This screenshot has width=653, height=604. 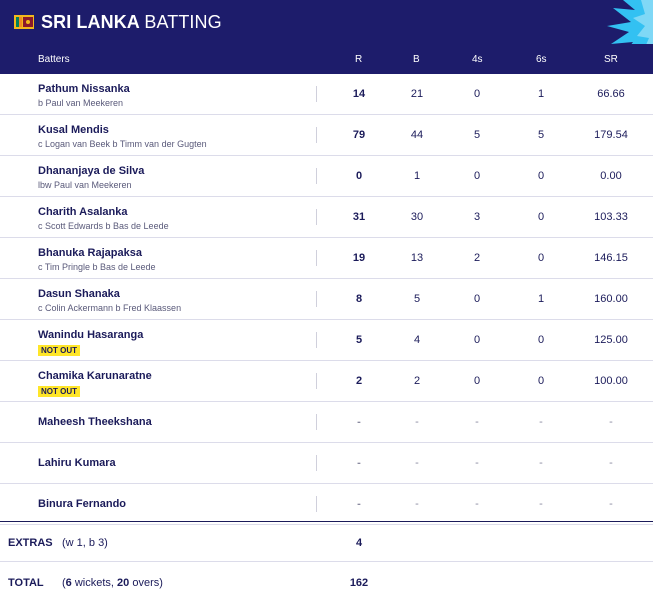 I want to click on dismissal-text: c Scott Edwards b Bas de Leede, so click(x=103, y=226).